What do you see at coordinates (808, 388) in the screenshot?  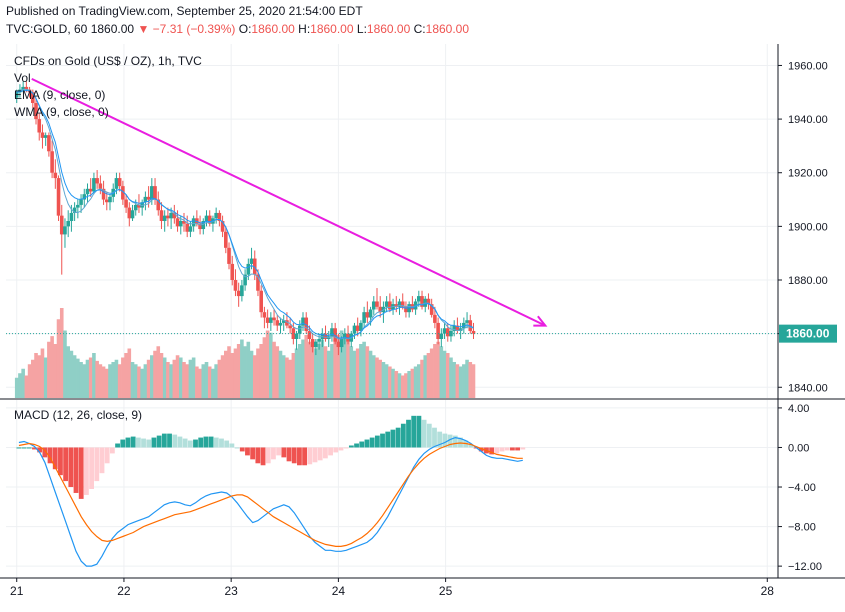 I see `price-tick-label: 1840.00` at bounding box center [808, 388].